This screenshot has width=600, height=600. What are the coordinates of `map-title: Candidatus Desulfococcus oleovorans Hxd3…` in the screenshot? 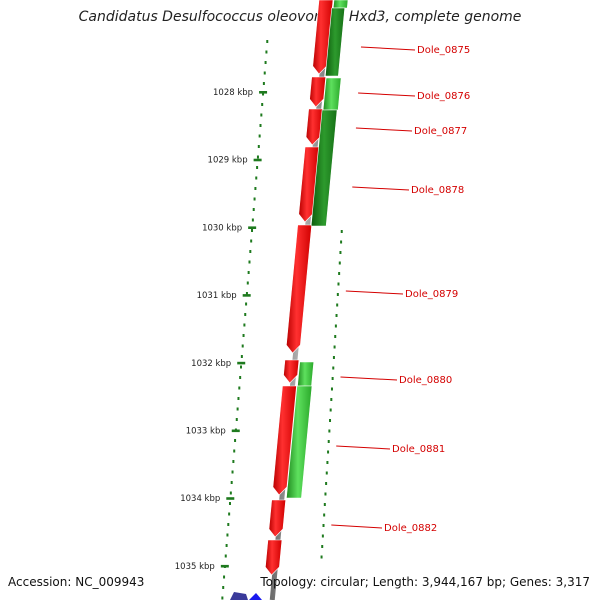 It's located at (300, 17).